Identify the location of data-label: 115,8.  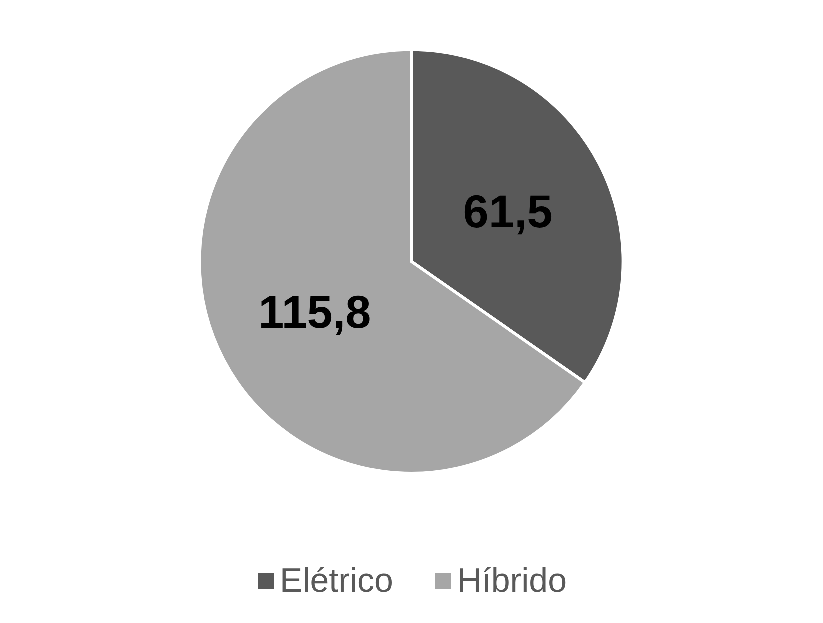
(315, 312).